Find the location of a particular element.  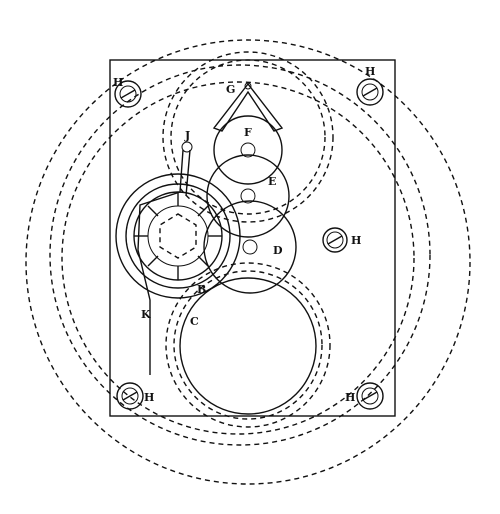

screw-mid-right-head is located at coordinates (335, 240).